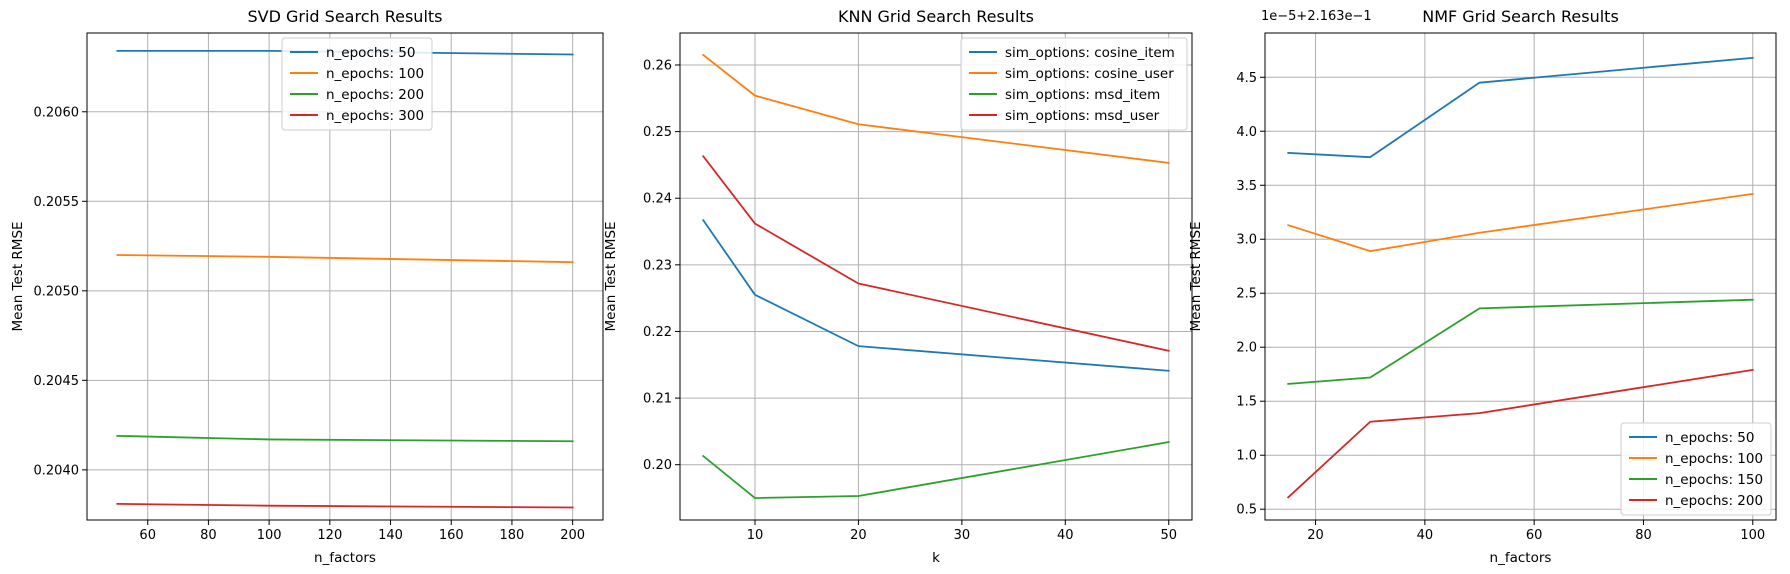  I want to click on knn-x-tick-label: 30, so click(962, 535).